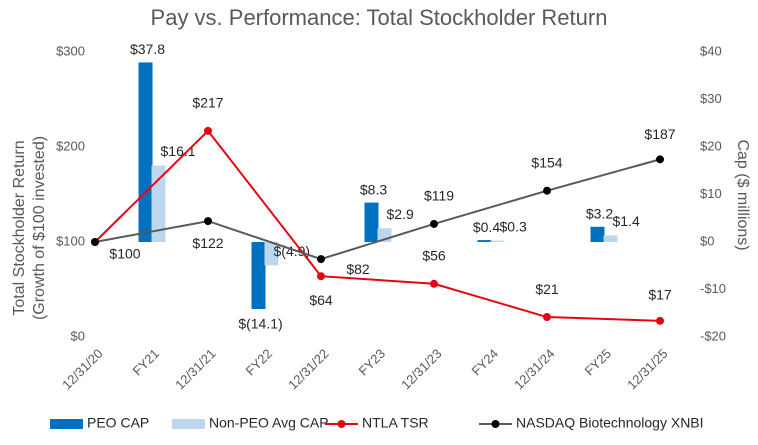 This screenshot has width=758, height=445. I want to click on y2-tick-label: $30, so click(711, 98).